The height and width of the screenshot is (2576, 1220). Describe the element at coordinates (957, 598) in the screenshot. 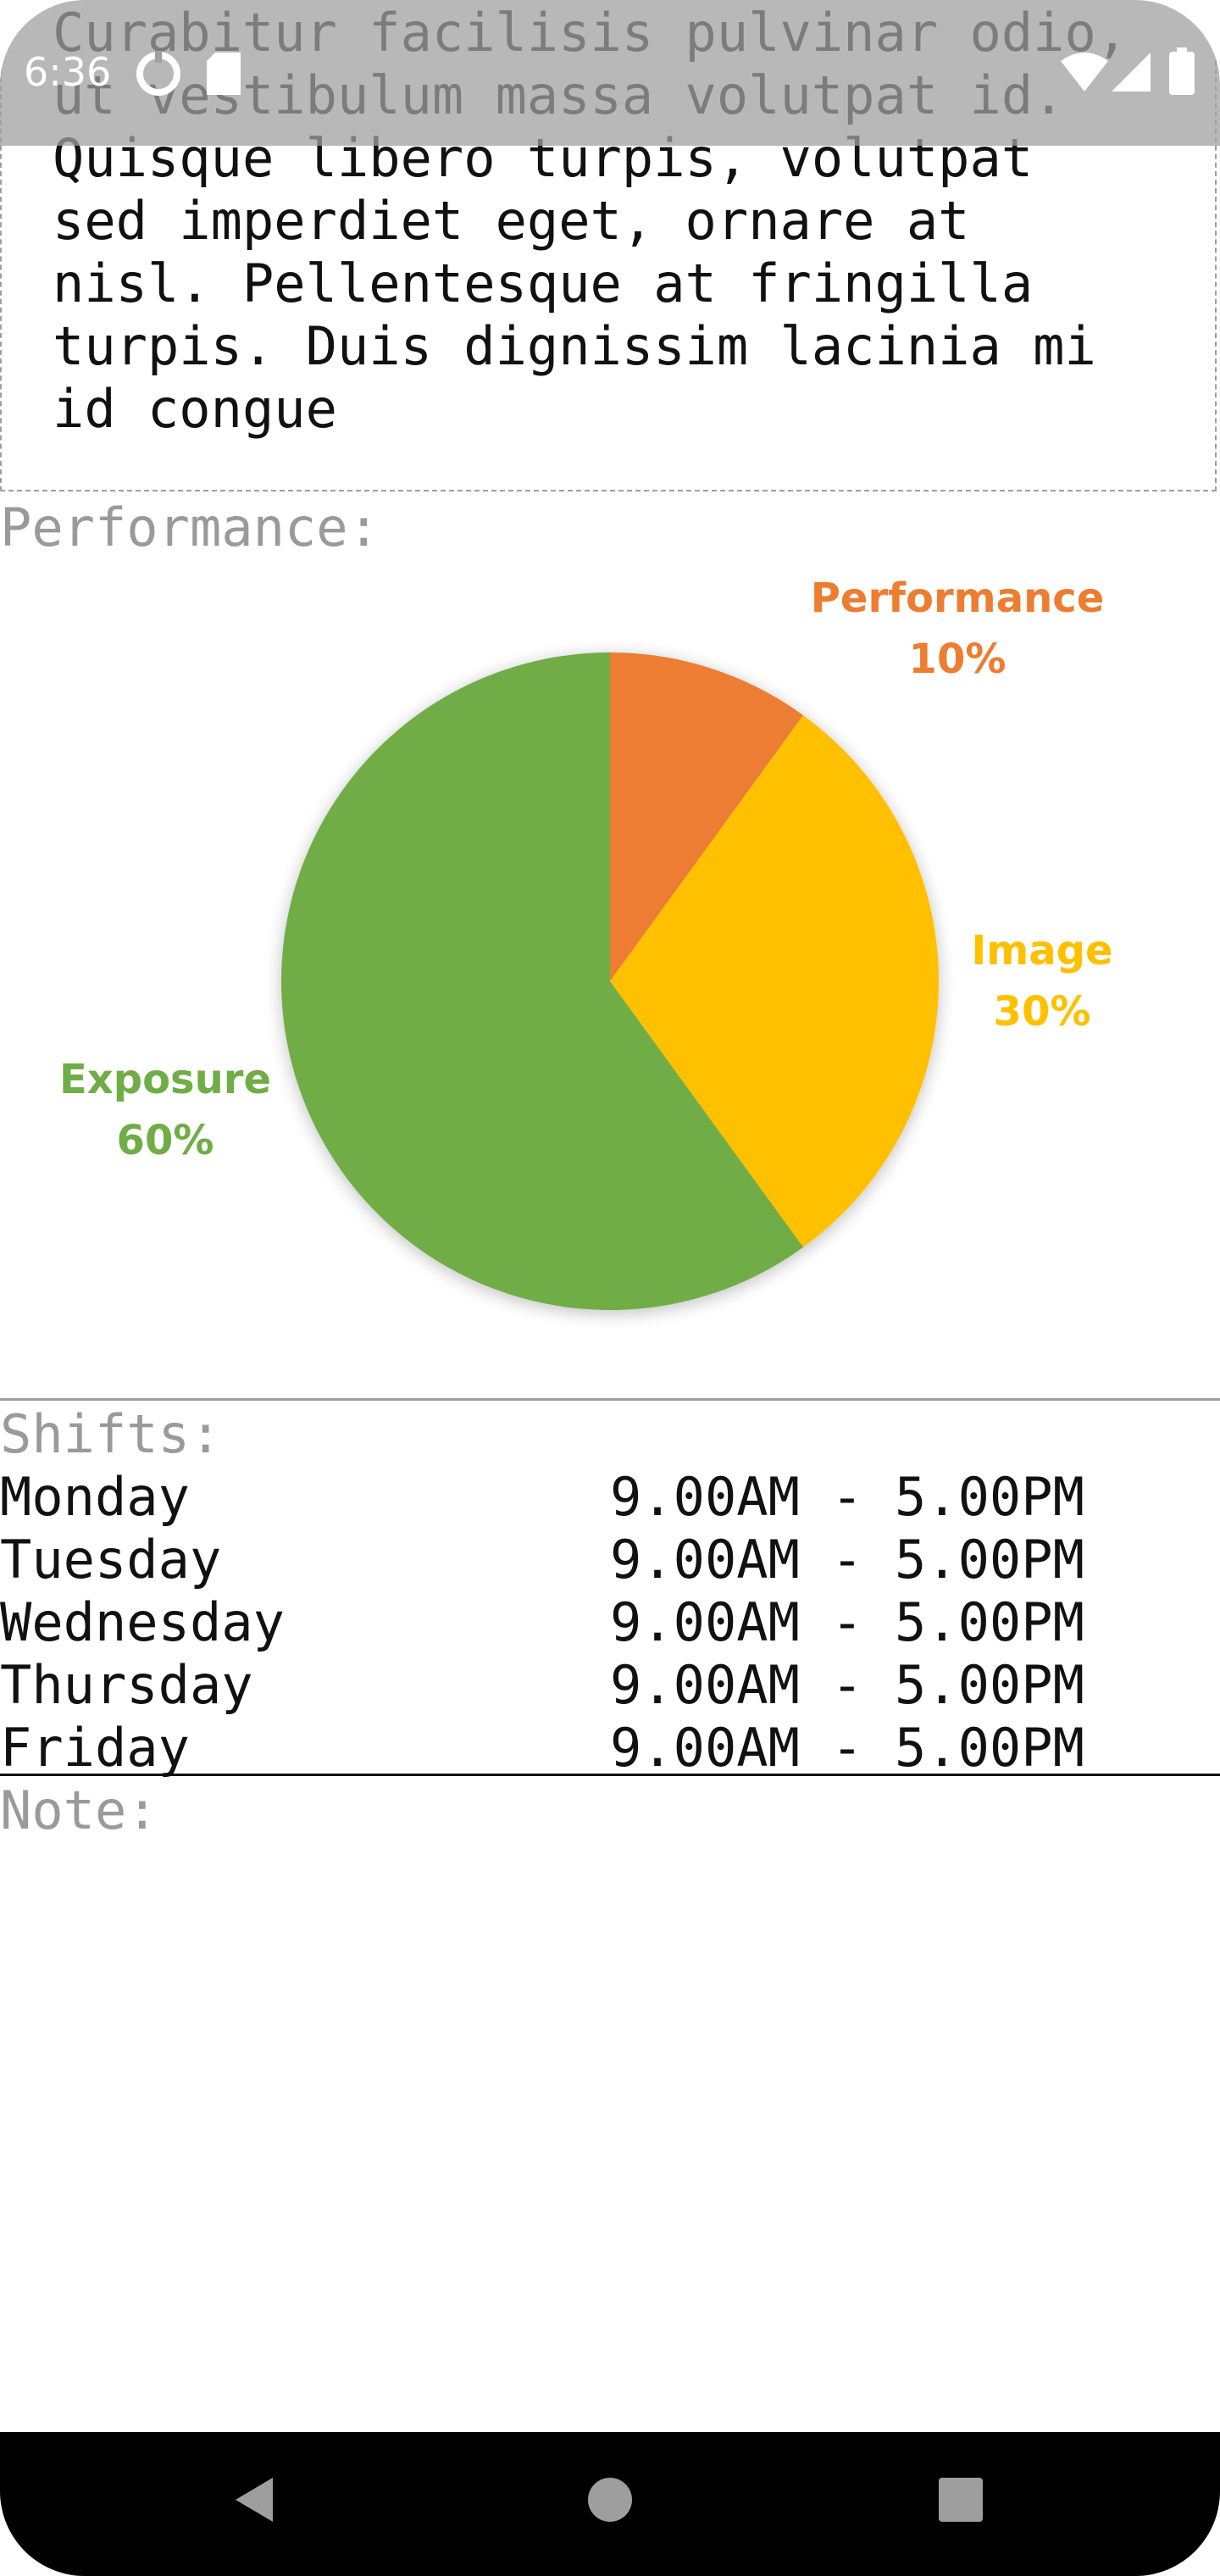

I see `pie-label-performance-name: Performance` at that location.